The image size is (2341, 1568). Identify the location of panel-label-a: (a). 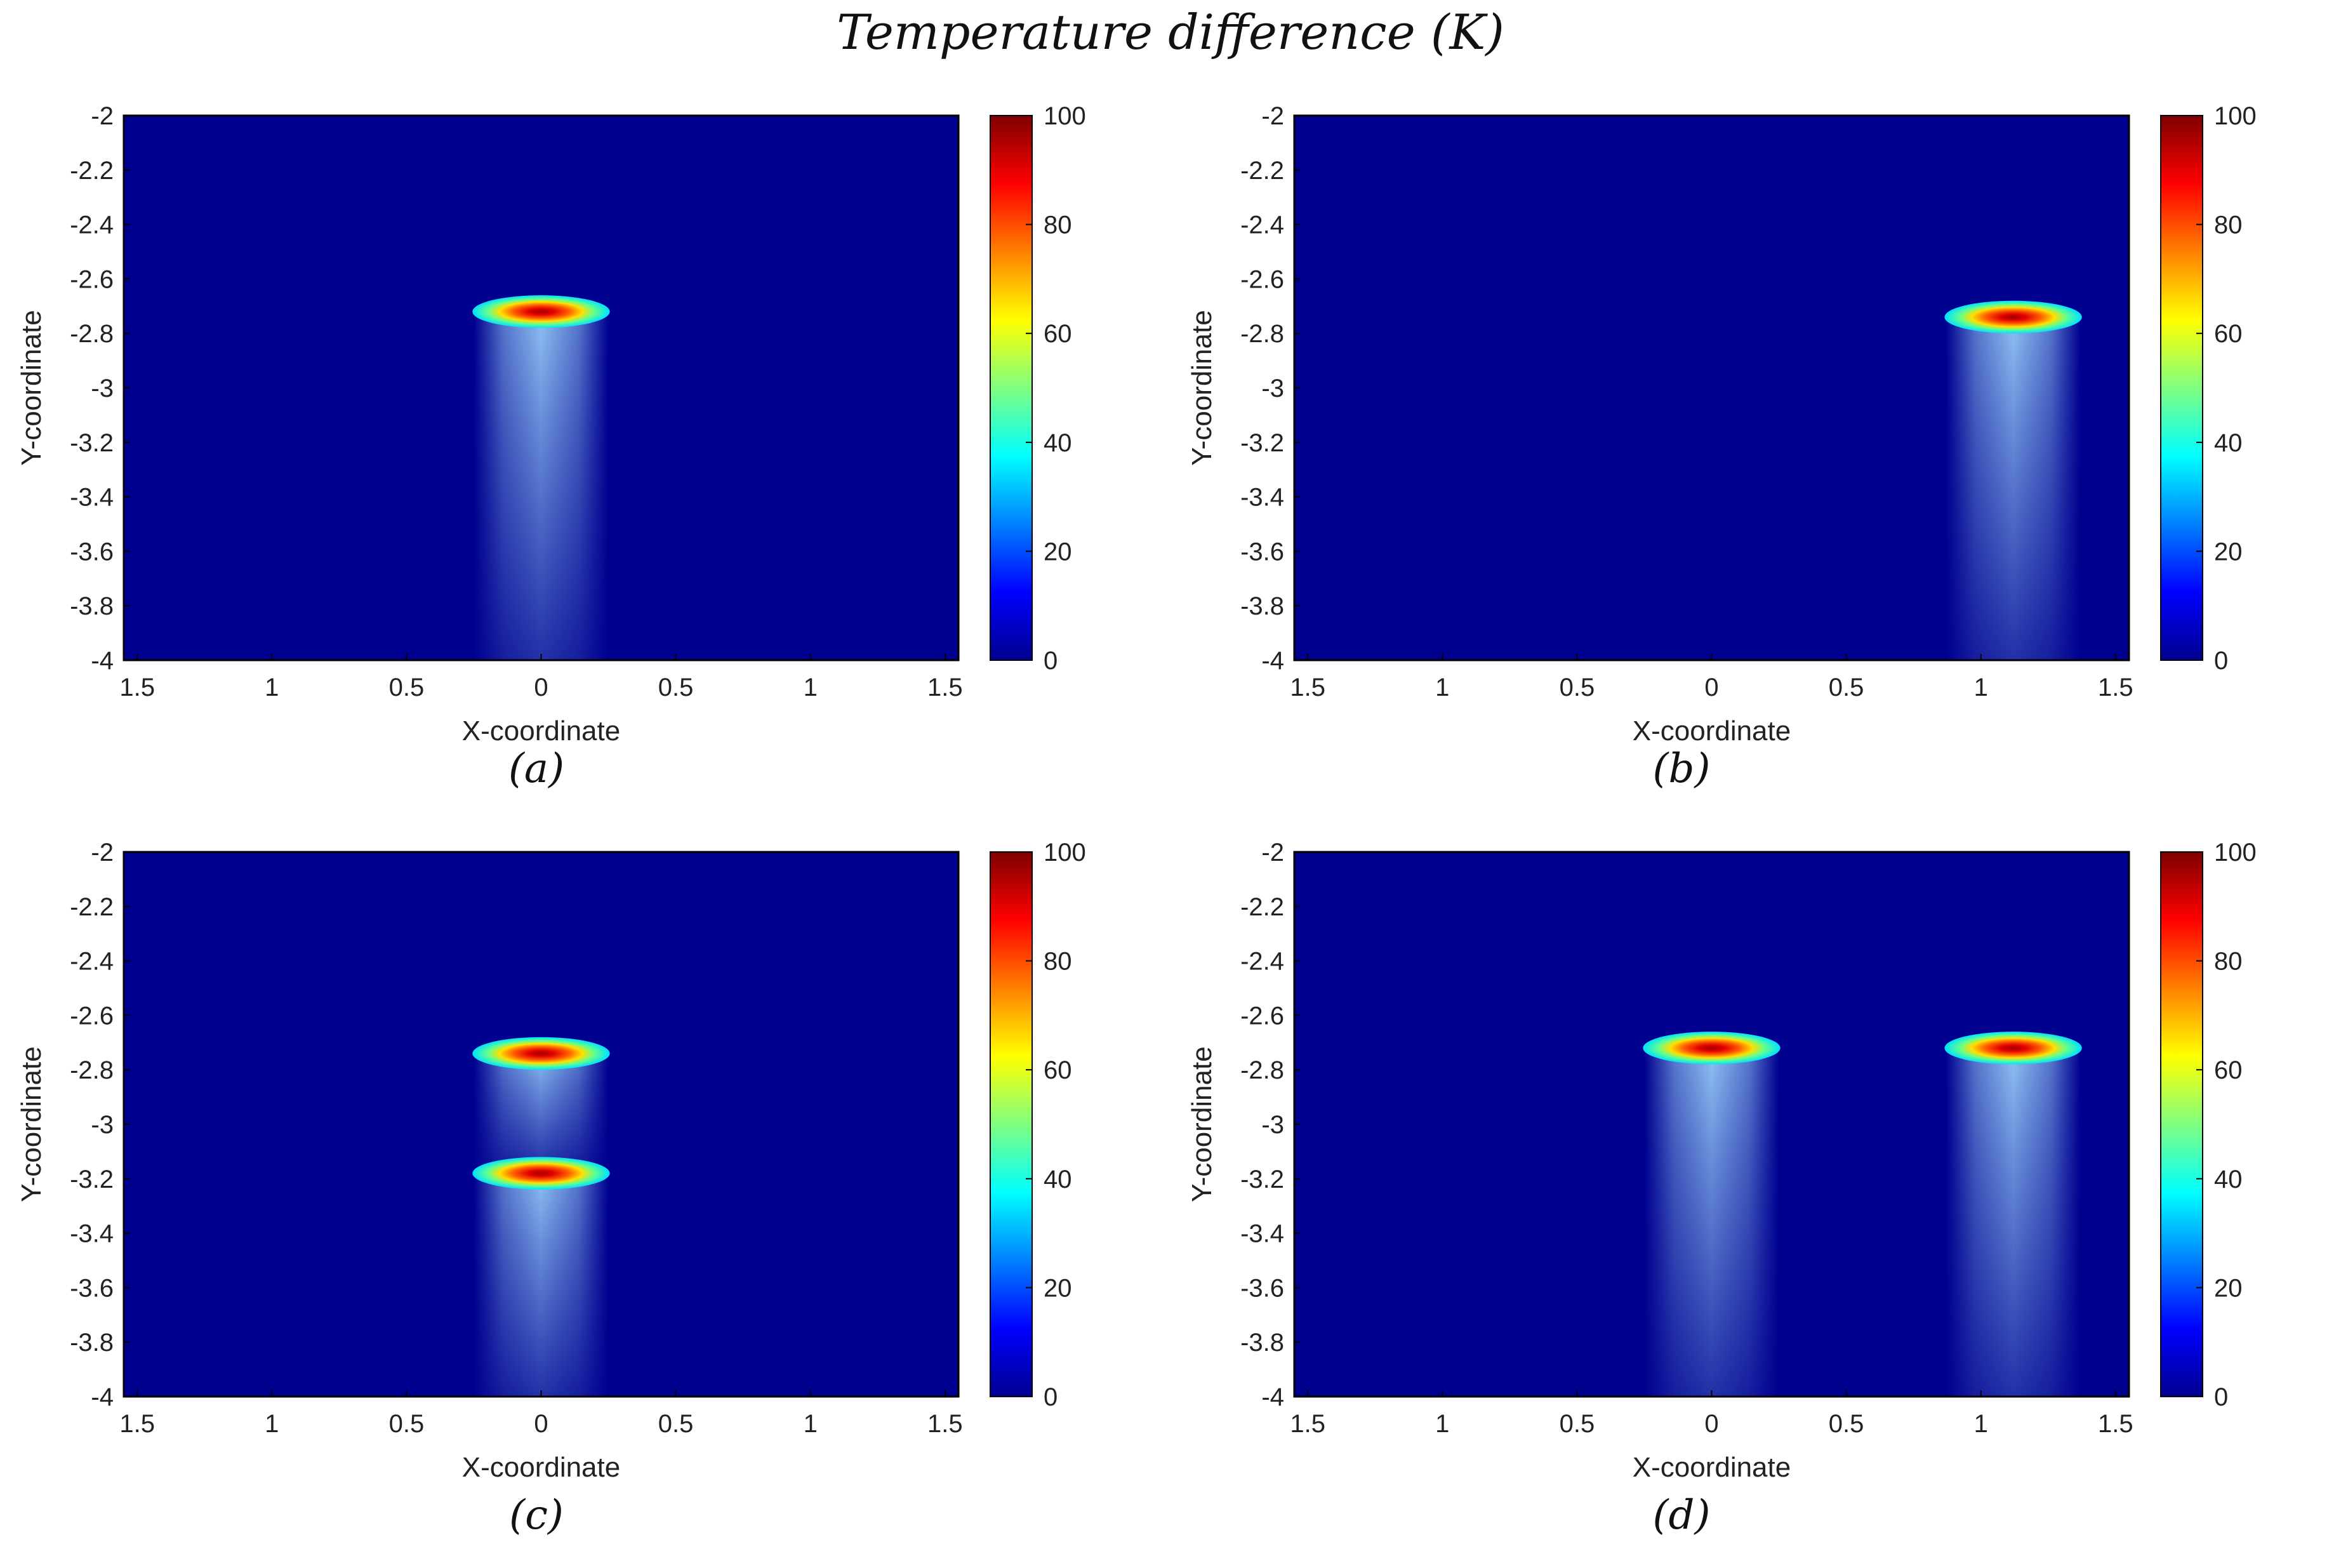
(536, 768).